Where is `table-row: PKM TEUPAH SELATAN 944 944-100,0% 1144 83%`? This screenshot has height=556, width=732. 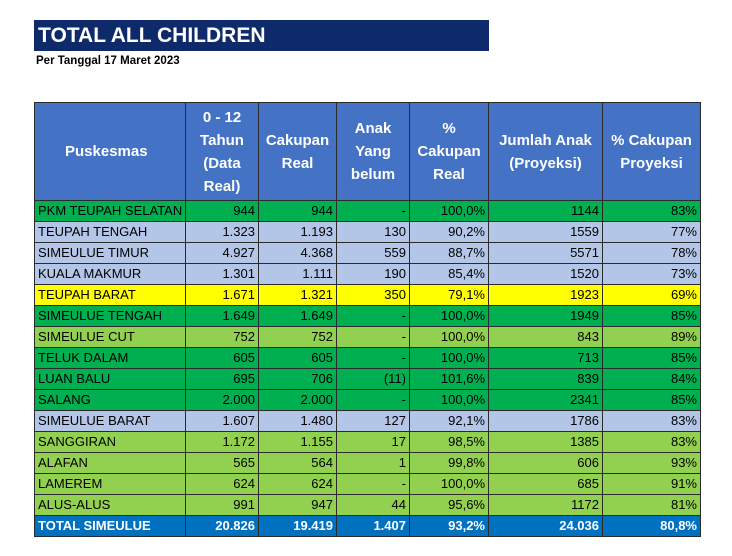 table-row: PKM TEUPAH SELATAN 944 944-100,0% 1144 83% is located at coordinates (367, 211).